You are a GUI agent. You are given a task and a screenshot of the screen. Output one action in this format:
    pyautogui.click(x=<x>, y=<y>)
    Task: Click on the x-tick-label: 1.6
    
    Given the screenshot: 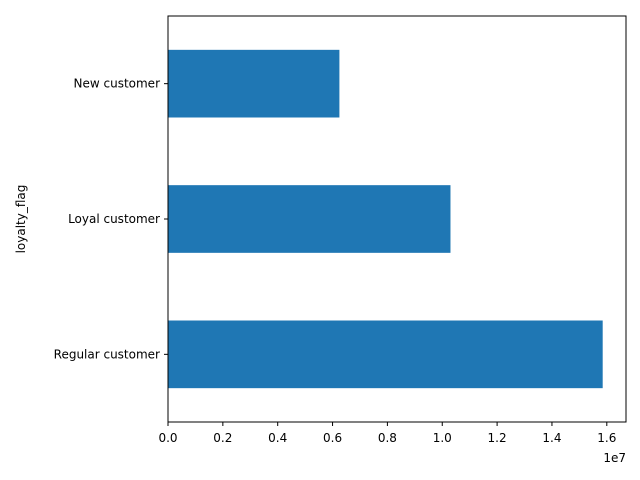 What is the action you would take?
    pyautogui.click(x=606, y=438)
    